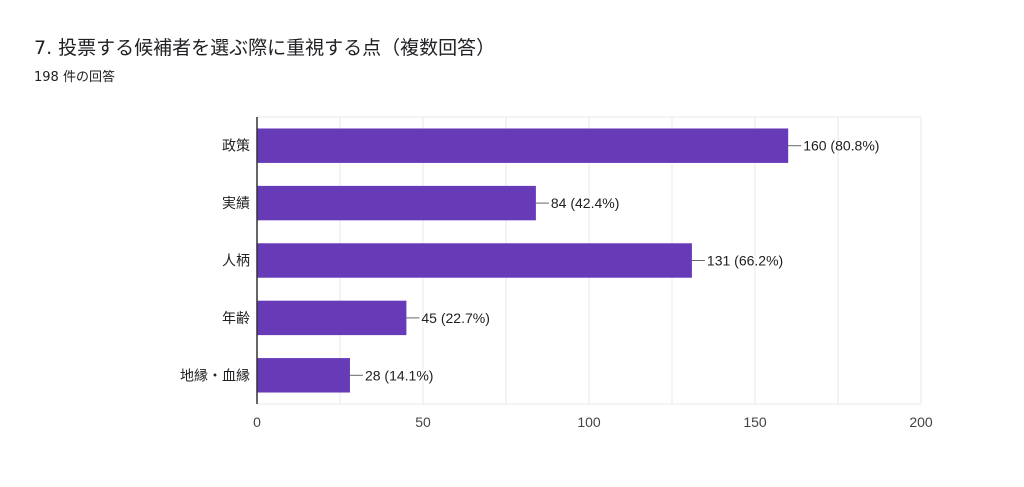 The height and width of the screenshot is (487, 1024). I want to click on category-label: 年齢, so click(236, 318).